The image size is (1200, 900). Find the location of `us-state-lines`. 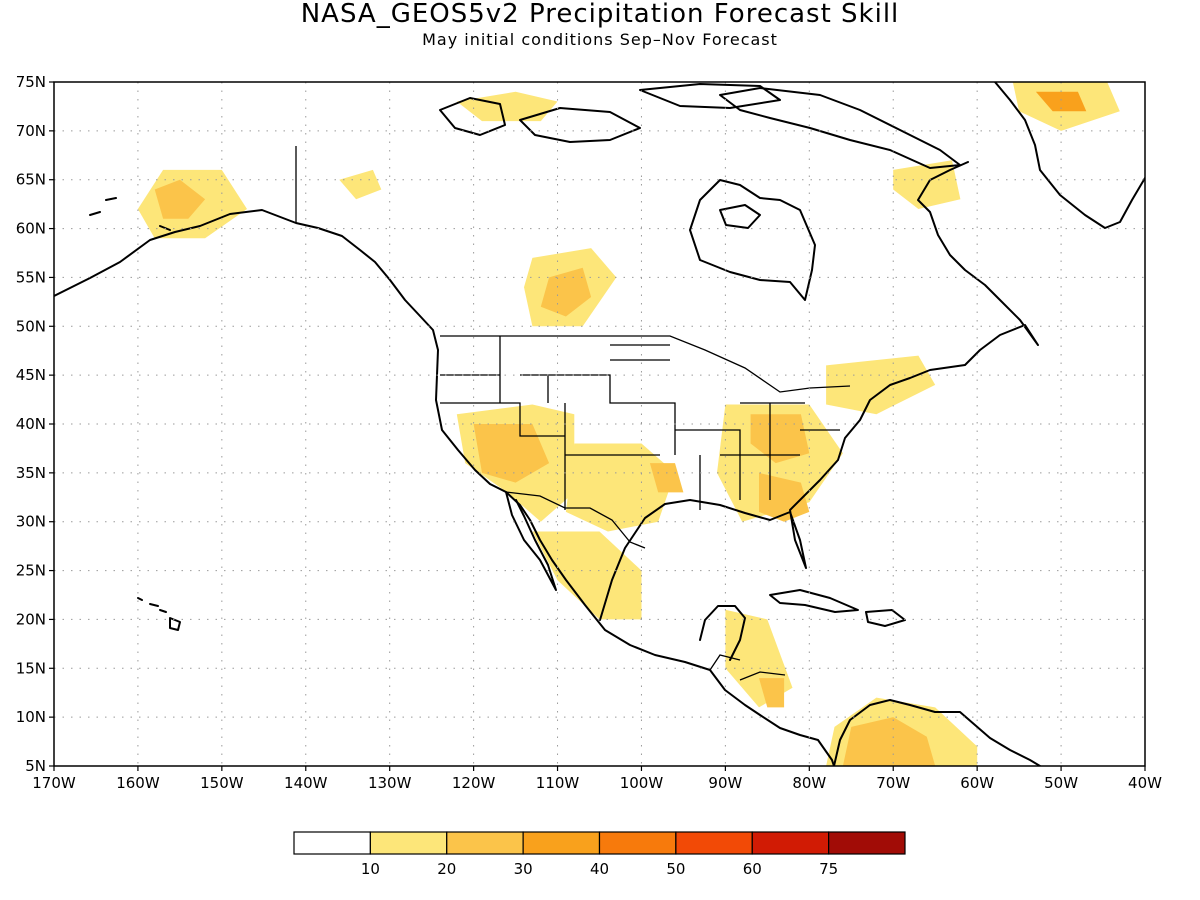

us-state-lines is located at coordinates (640, 423).